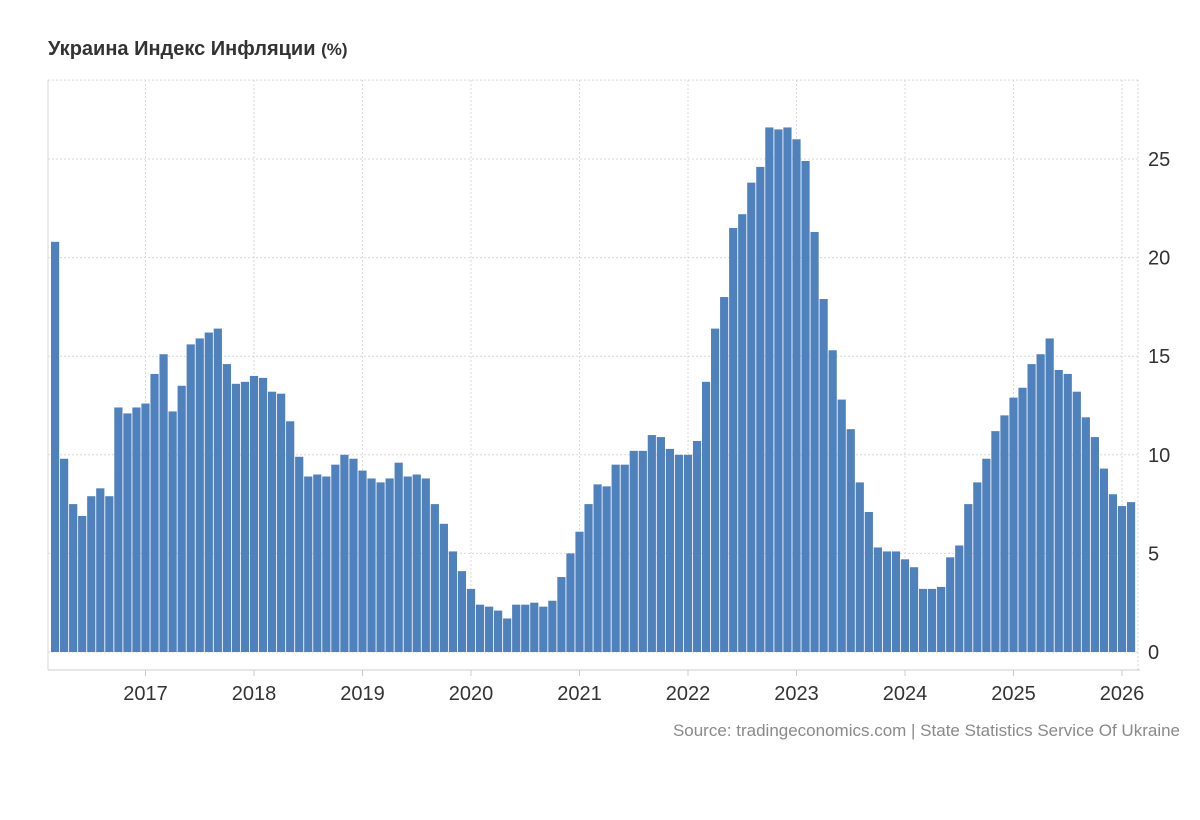 Image resolution: width=1200 pixels, height=820 pixels. I want to click on y-tick-label: 0, so click(1153, 653).